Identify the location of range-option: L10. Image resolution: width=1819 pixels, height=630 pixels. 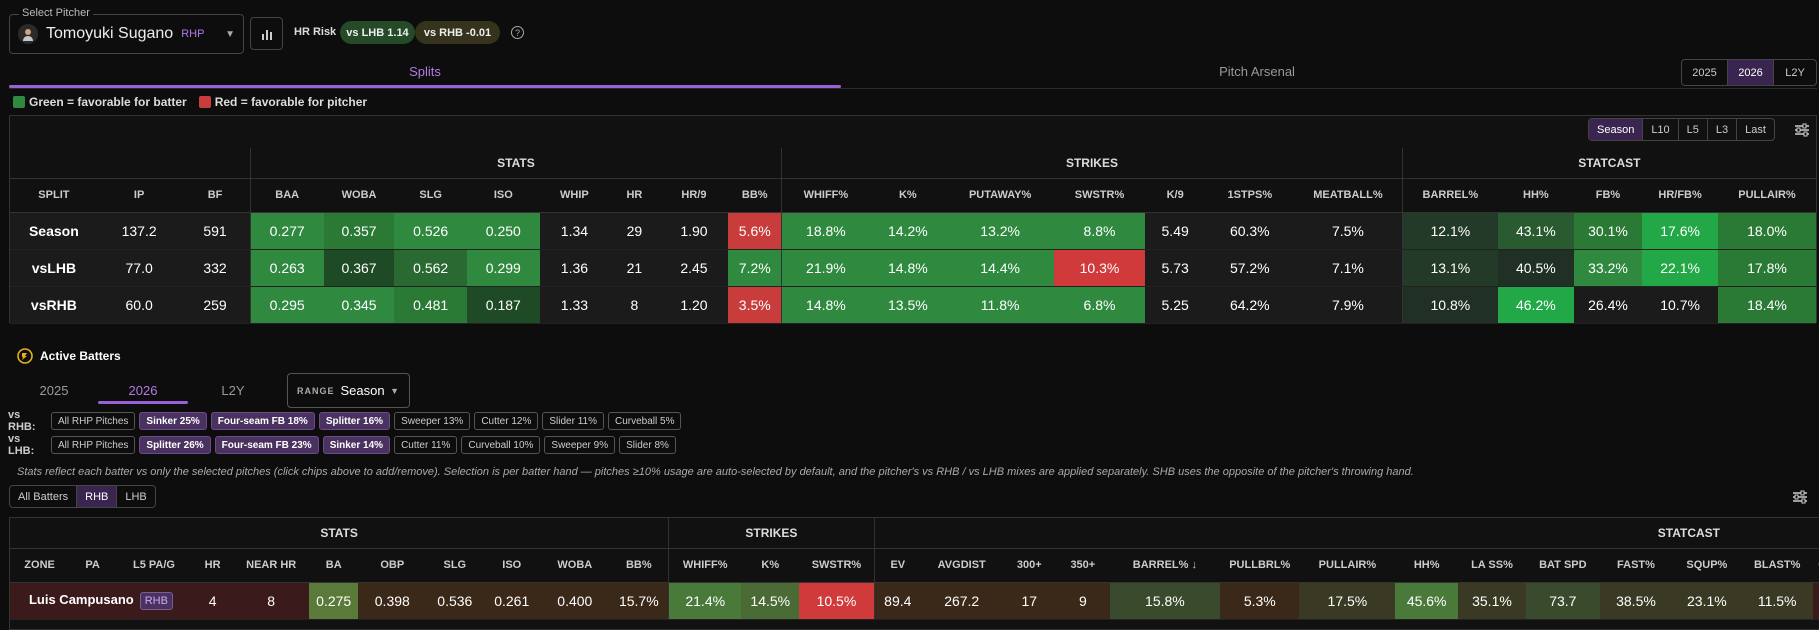
(1661, 129).